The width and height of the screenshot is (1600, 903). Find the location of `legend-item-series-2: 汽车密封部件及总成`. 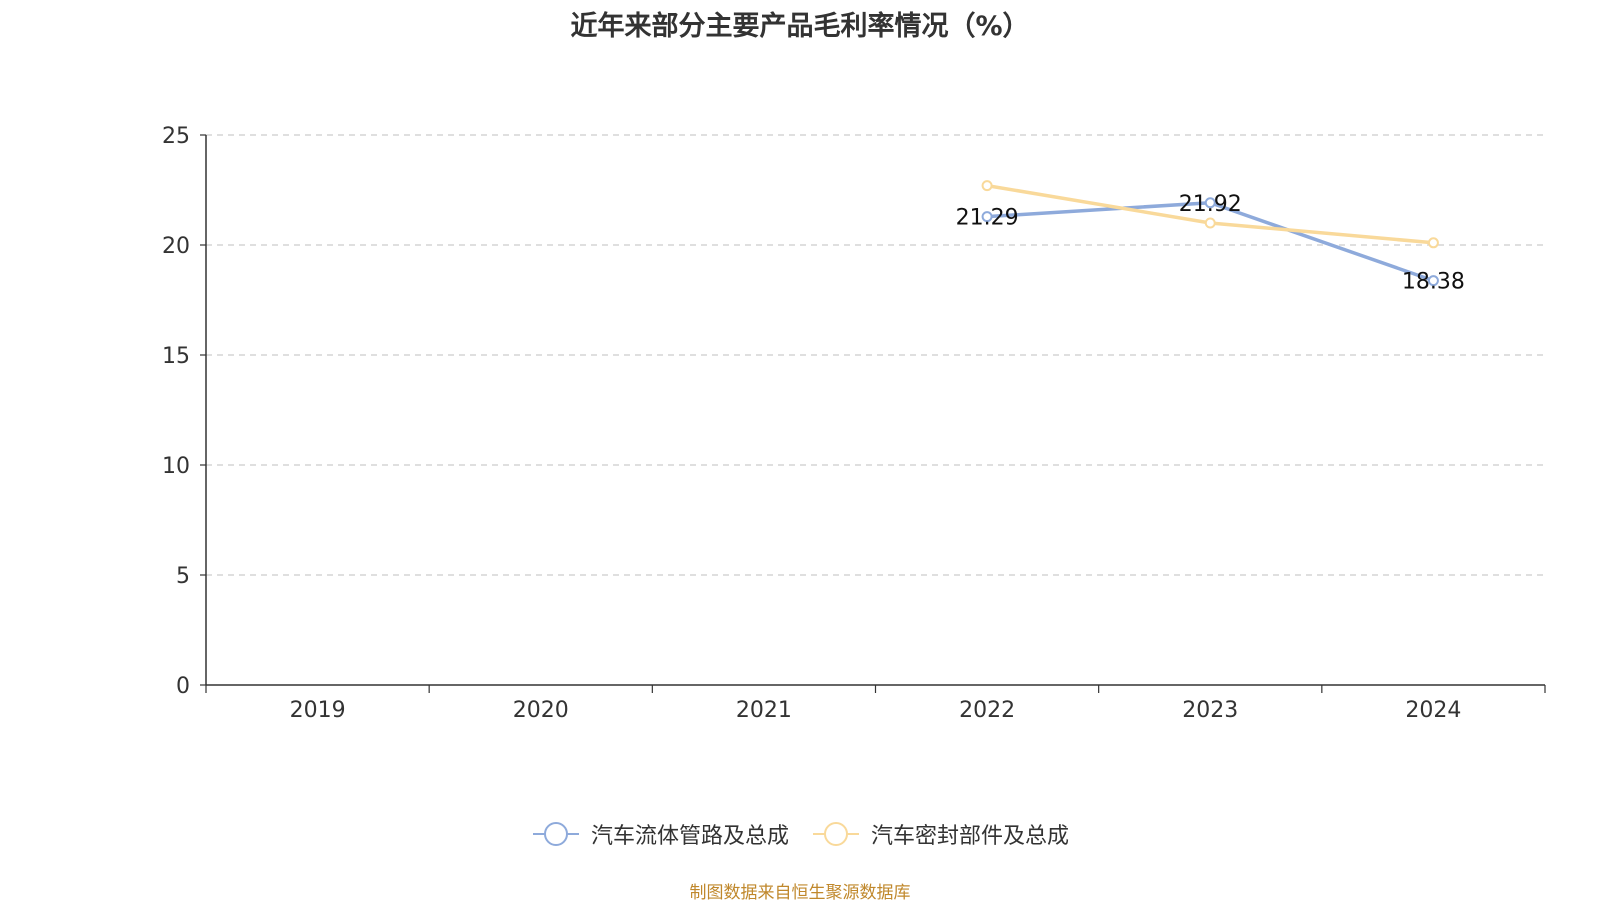

legend-item-series-2: 汽车密封部件及总成 is located at coordinates (940, 834).